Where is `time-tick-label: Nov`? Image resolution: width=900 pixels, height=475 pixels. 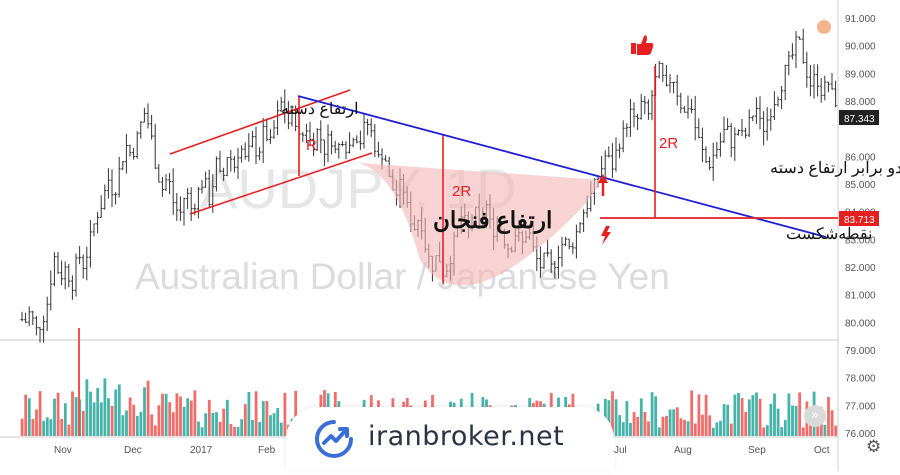 time-tick-label: Nov is located at coordinates (63, 450).